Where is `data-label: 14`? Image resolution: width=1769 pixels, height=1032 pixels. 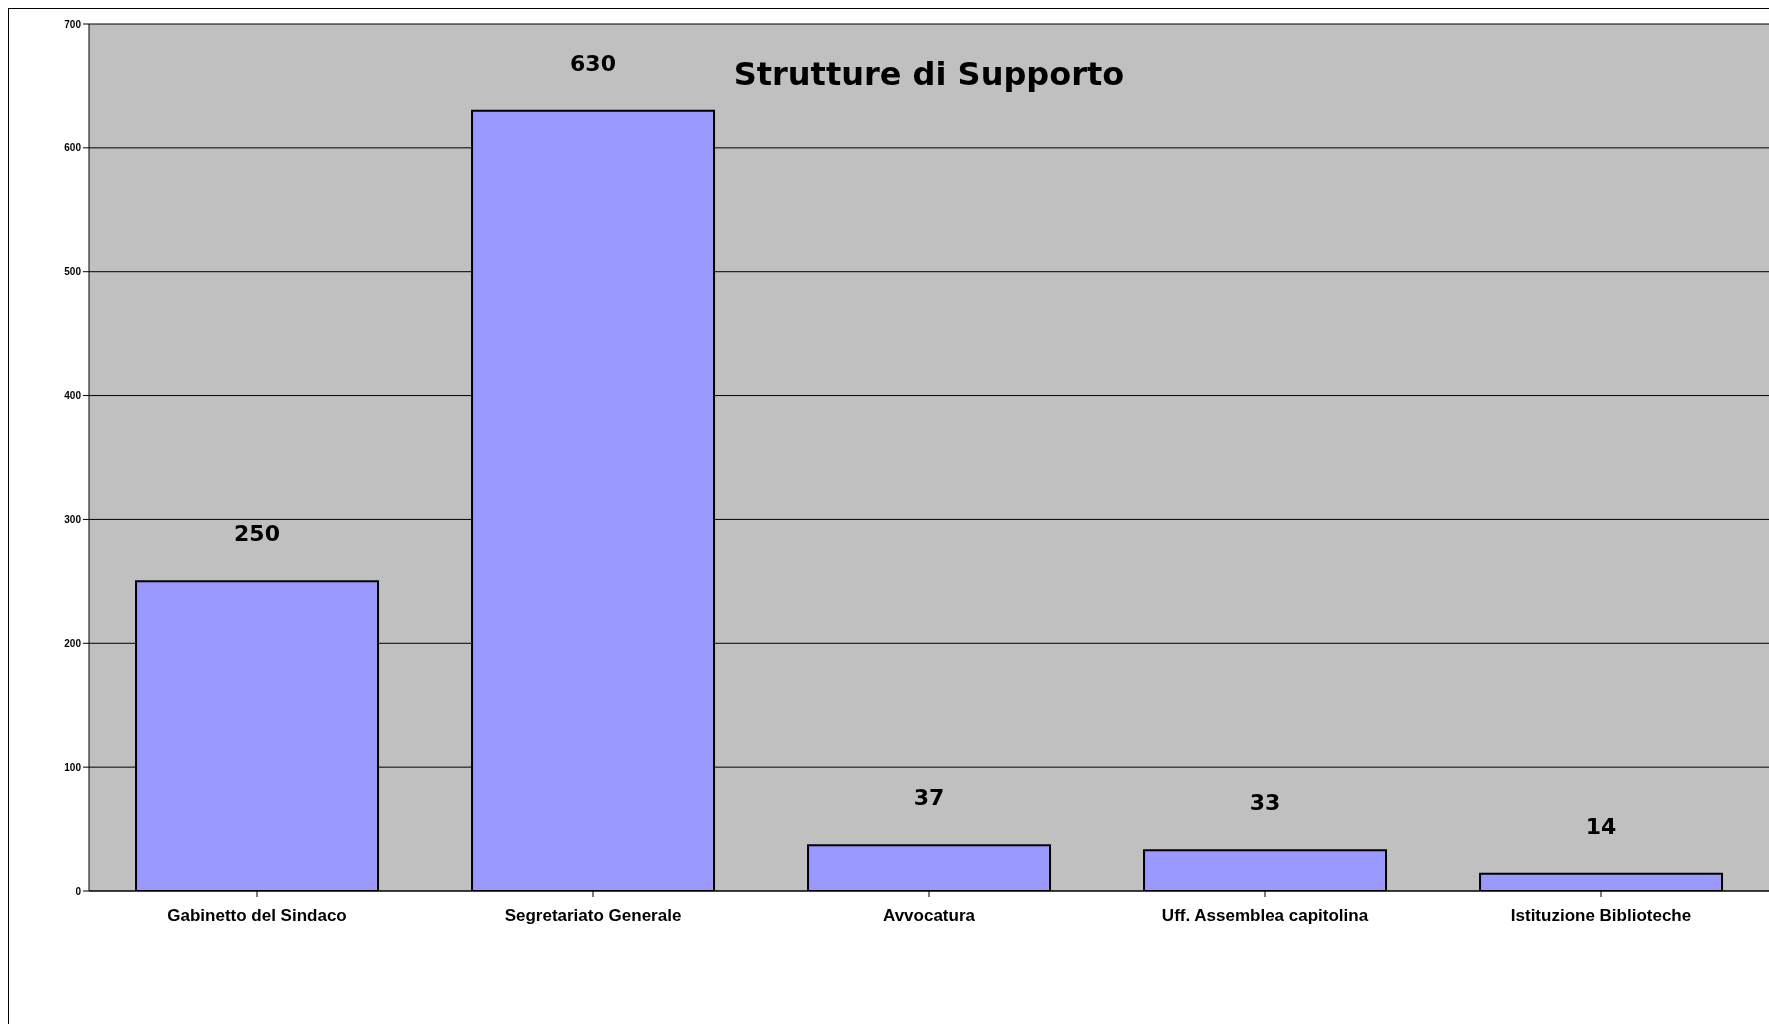 data-label: 14 is located at coordinates (1601, 826).